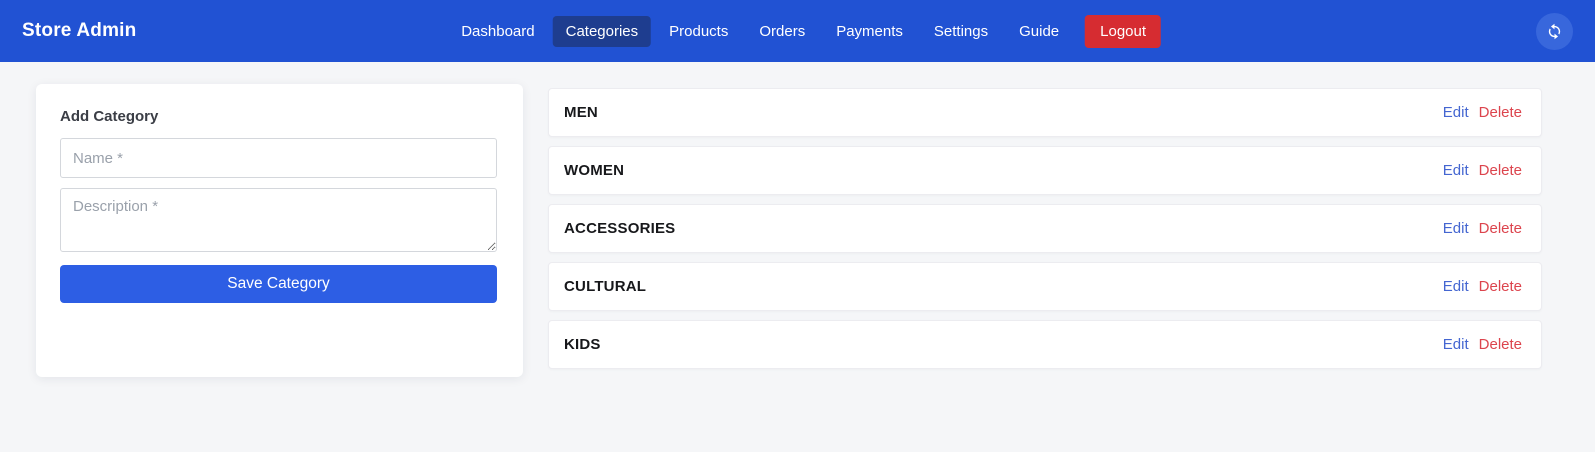  I want to click on category-name: ACCESSORIES, so click(620, 228).